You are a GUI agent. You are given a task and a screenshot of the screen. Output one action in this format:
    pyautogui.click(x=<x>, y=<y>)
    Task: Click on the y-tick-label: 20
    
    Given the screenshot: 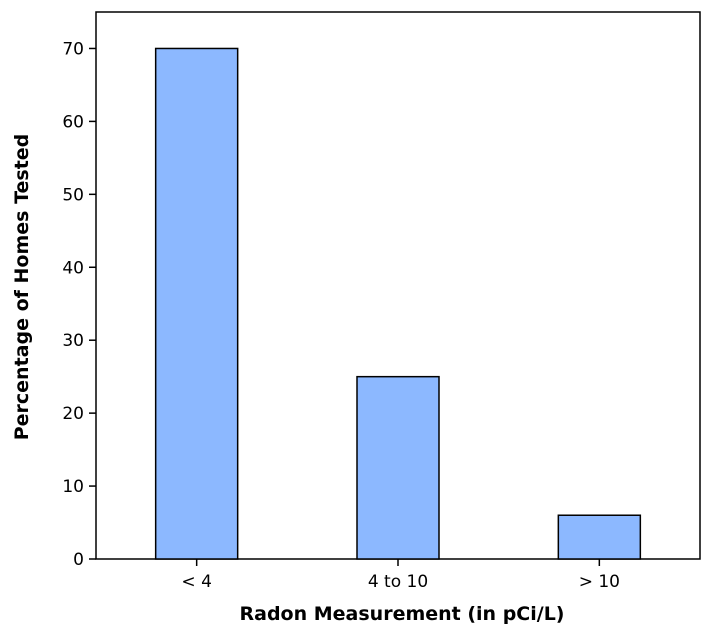 What is the action you would take?
    pyautogui.click(x=73, y=414)
    